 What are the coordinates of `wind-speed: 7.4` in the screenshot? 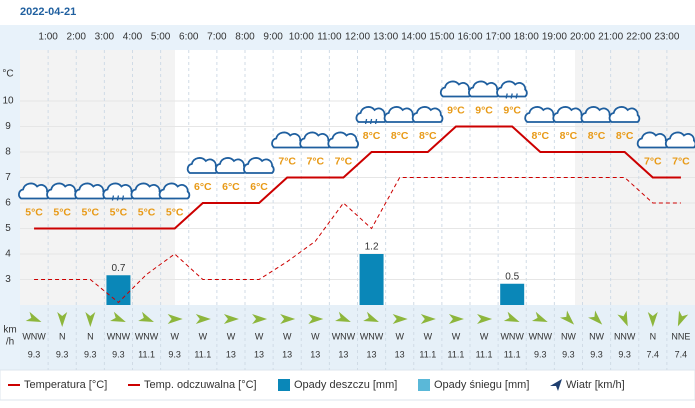 It's located at (653, 354).